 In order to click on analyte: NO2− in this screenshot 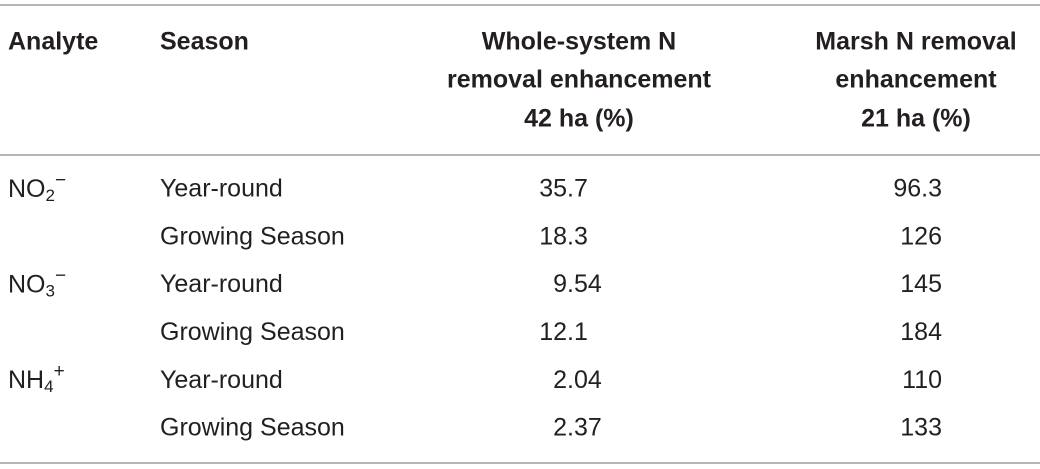, I will do `click(37, 187)`.